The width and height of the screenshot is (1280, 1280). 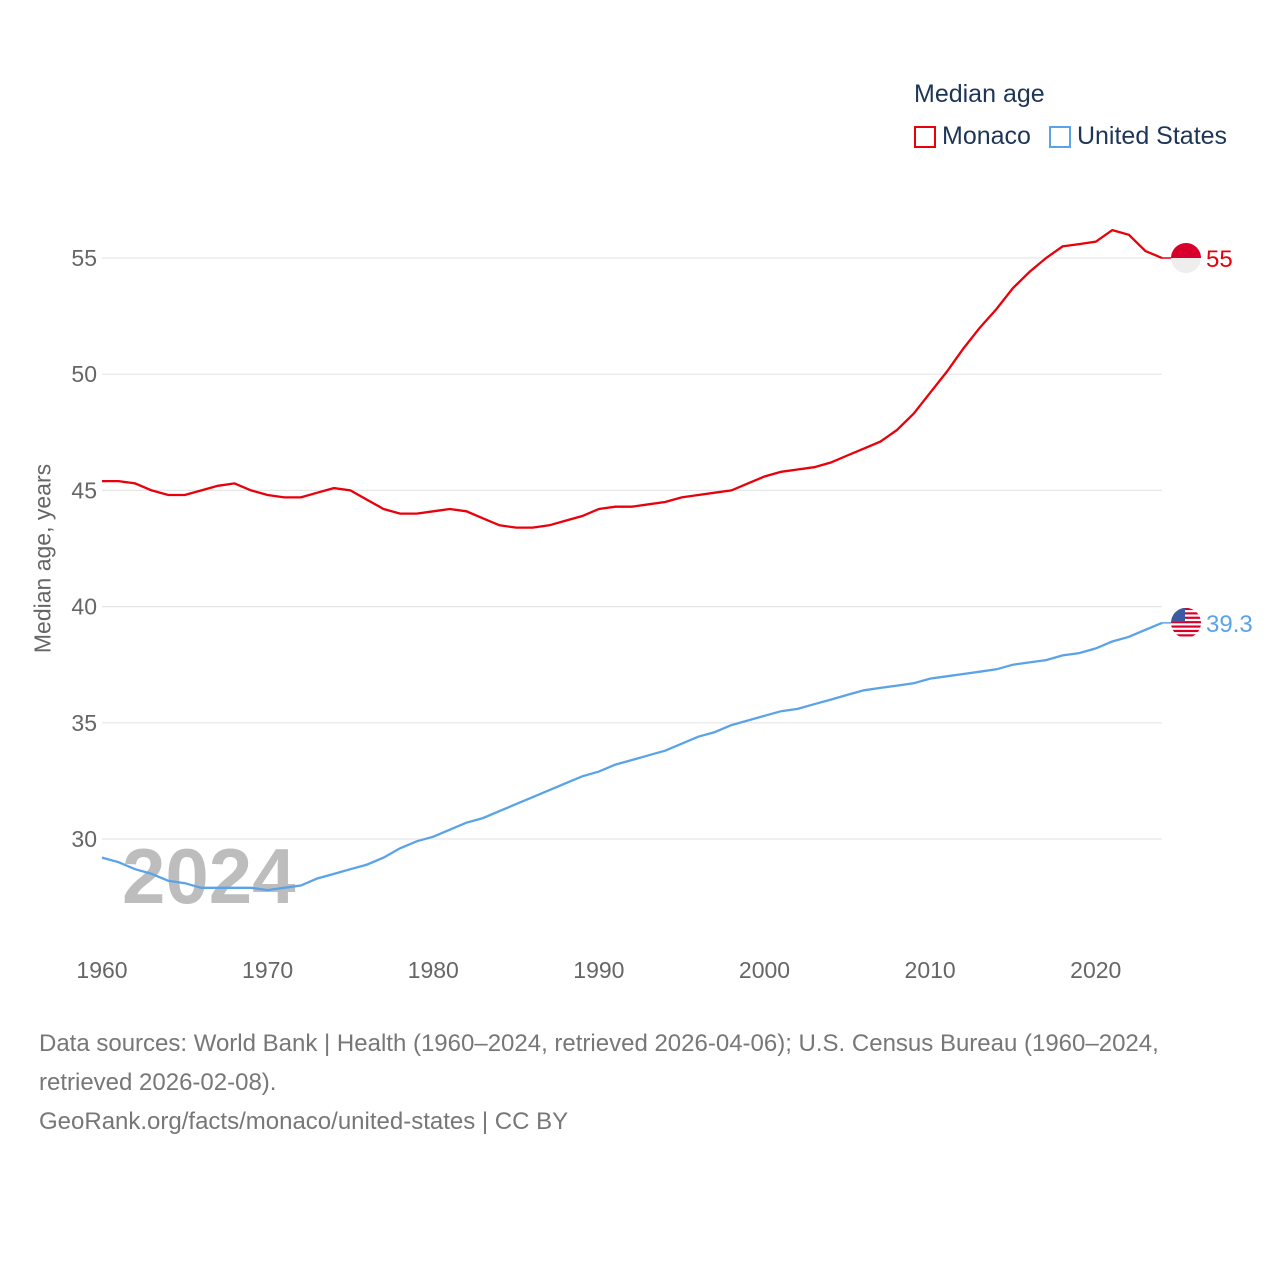 What do you see at coordinates (1095, 970) in the screenshot?
I see `x-tick-label: 2020` at bounding box center [1095, 970].